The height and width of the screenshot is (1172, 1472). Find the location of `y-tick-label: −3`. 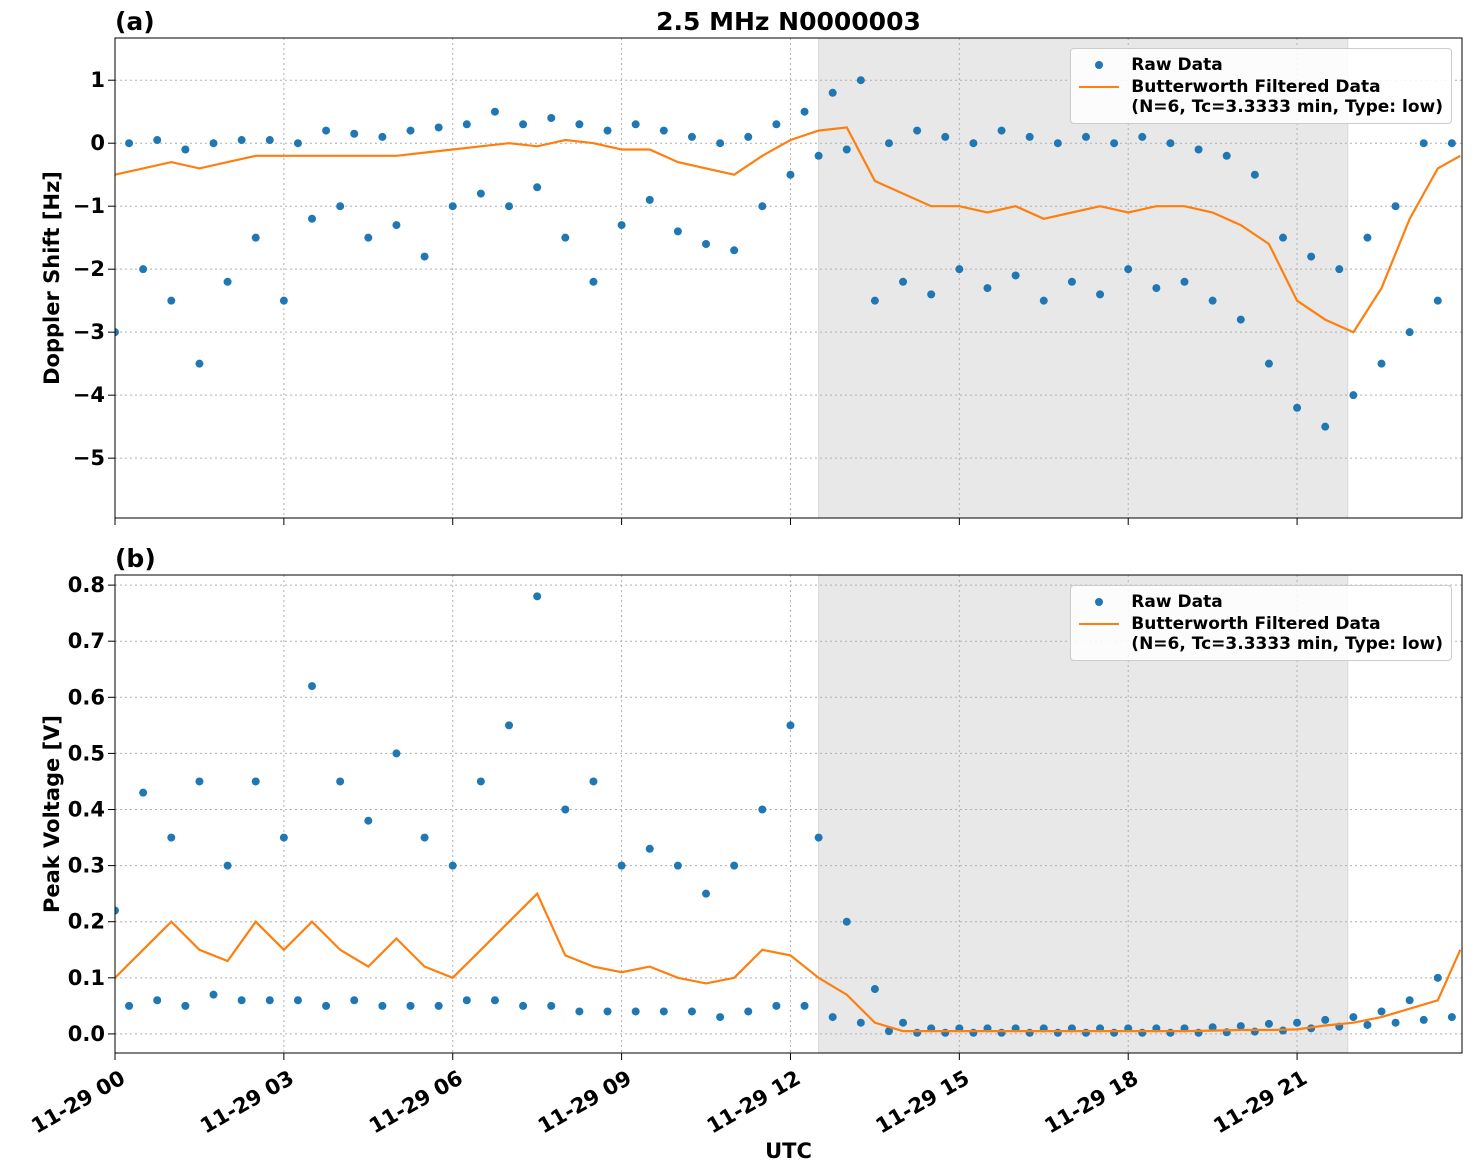

y-tick-label: −3 is located at coordinates (89, 332).